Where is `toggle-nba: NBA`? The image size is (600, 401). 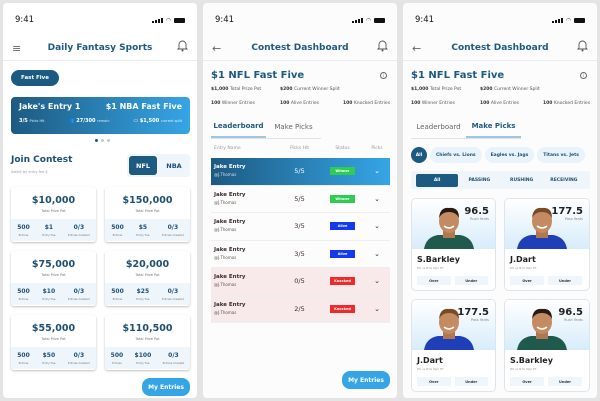 toggle-nba: NBA is located at coordinates (174, 165).